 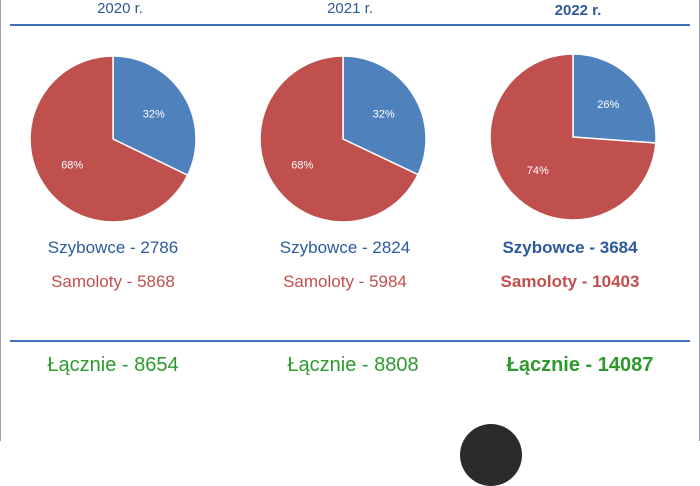 What do you see at coordinates (113, 281) in the screenshot?
I see `planes-label-2020: Samoloty - 5868` at bounding box center [113, 281].